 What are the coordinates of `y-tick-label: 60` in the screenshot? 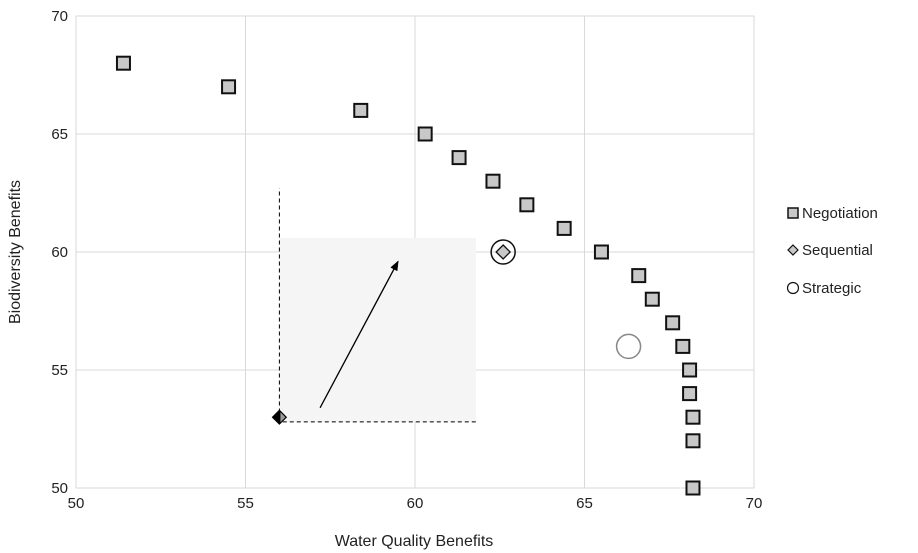 It's located at (59, 252).